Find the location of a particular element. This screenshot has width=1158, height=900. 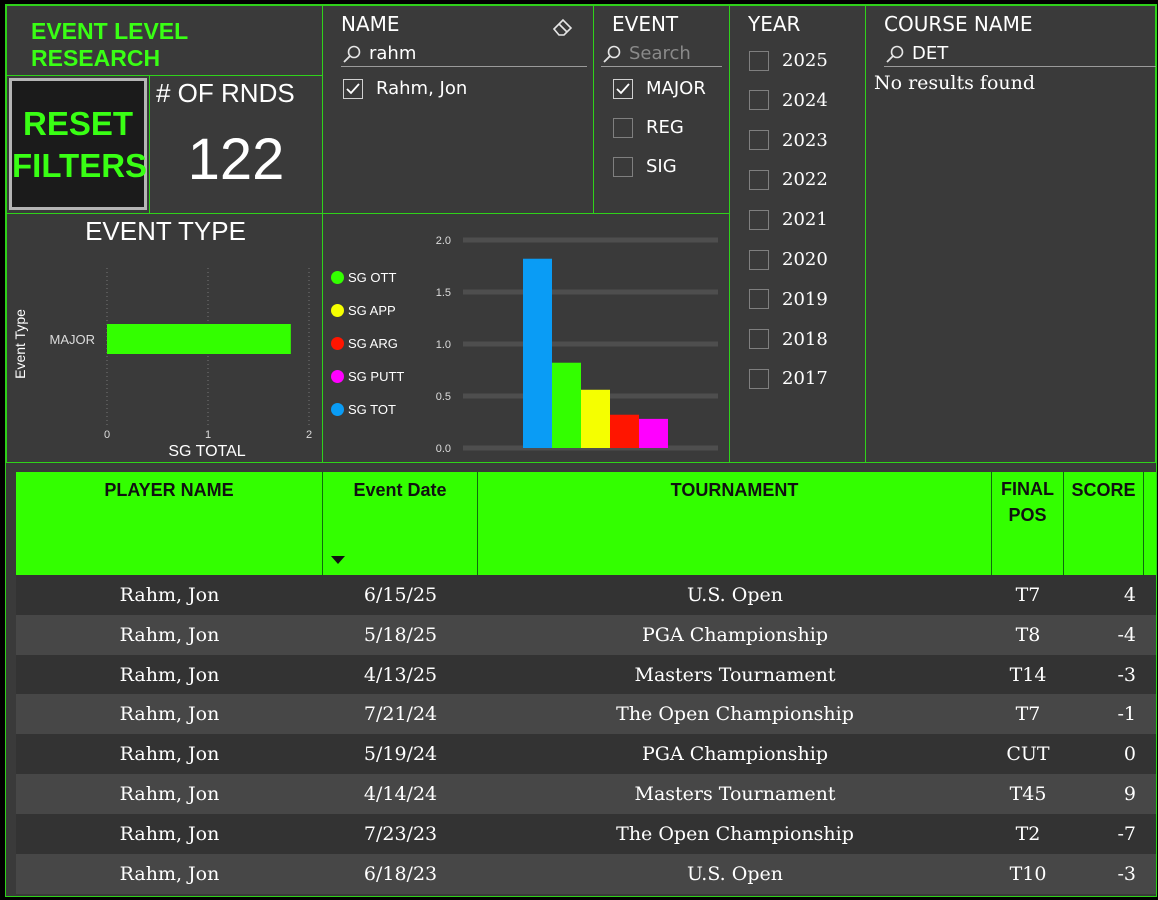

name-search-box: rahm is located at coordinates (464, 54).